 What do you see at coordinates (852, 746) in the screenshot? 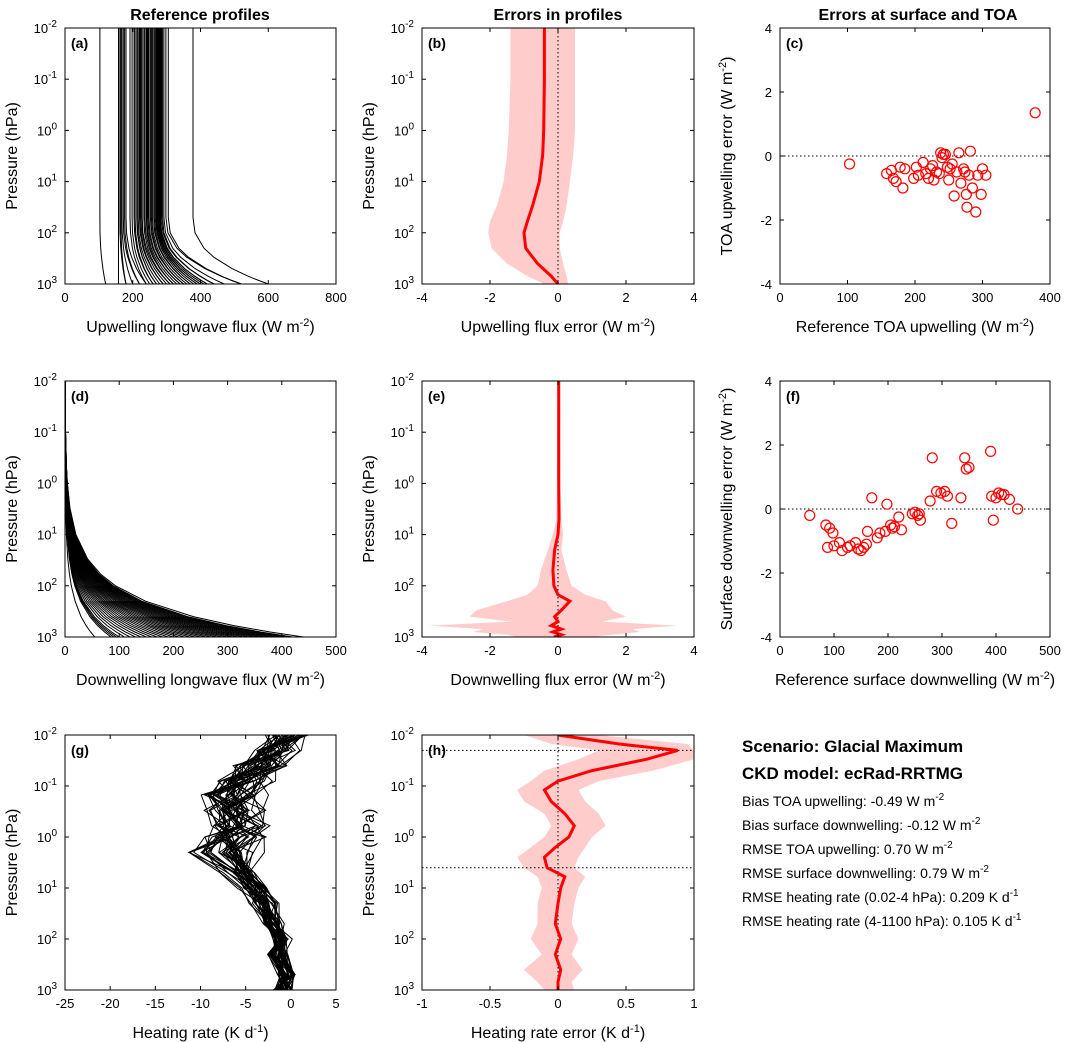
I see `scenario-label: Scenario: Glacial Maximum` at bounding box center [852, 746].